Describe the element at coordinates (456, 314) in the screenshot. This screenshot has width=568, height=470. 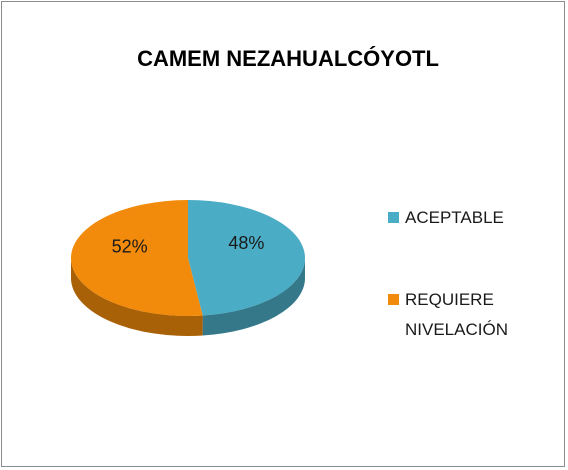
I see `legend-label: REQUIERE NIVELACIÓN` at that location.